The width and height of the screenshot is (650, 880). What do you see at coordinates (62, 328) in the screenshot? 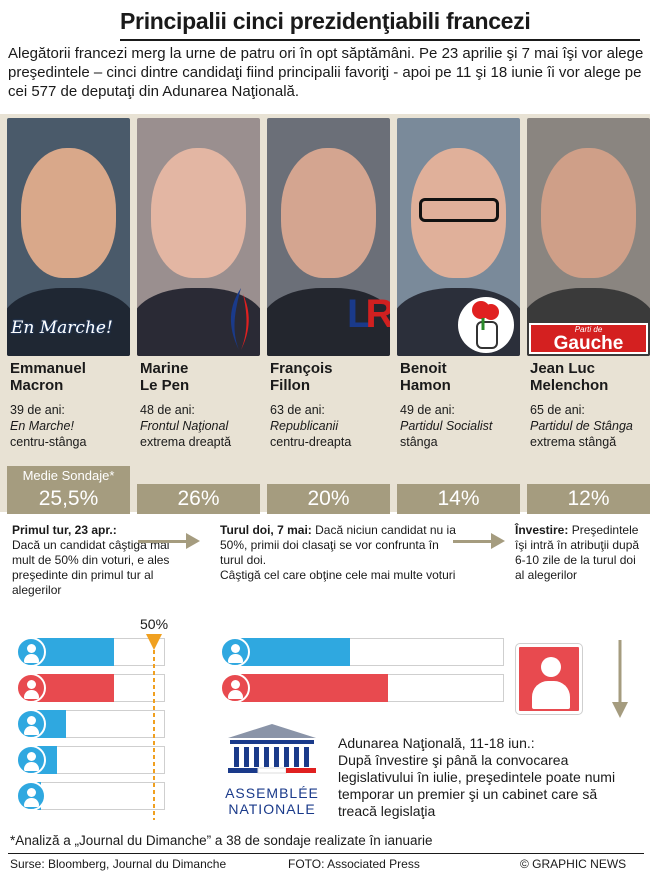
I see `en-marche-logo: En Marche!` at bounding box center [62, 328].